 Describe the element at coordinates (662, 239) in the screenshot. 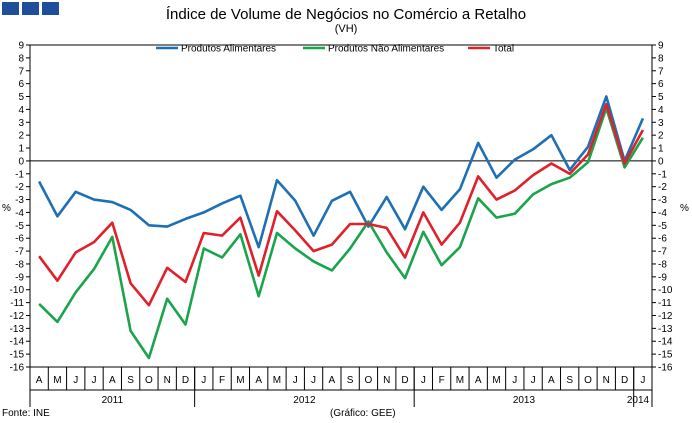

I see `y-tick-label-right: -6` at that location.